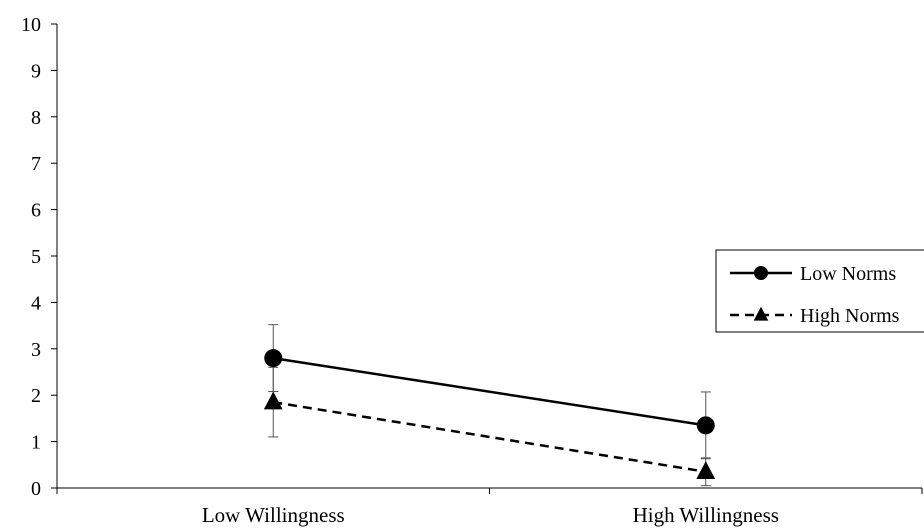 The width and height of the screenshot is (924, 528). Describe the element at coordinates (36, 396) in the screenshot. I see `y-tick-label: 2` at that location.